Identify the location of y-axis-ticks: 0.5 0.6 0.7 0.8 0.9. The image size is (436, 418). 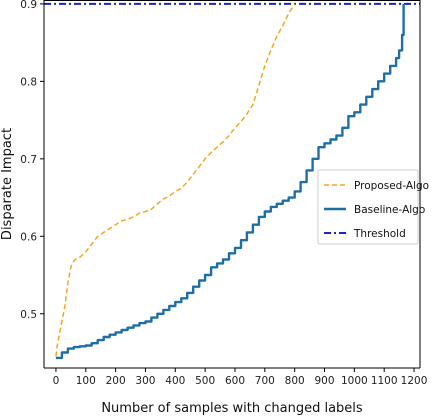
(32, 160).